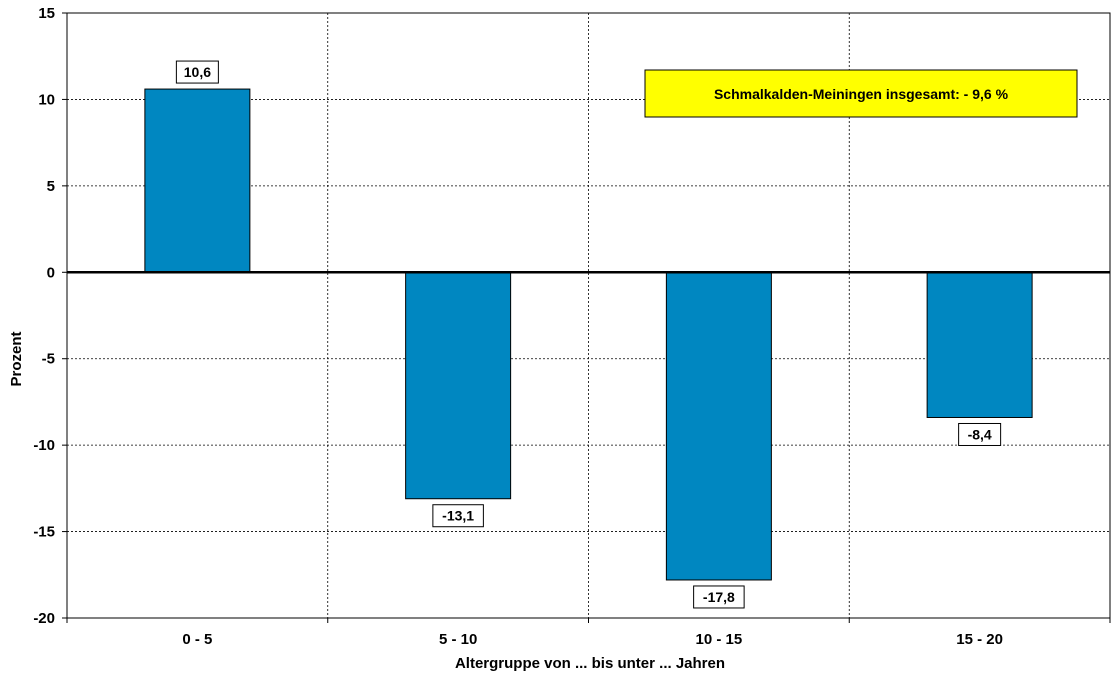  Describe the element at coordinates (51, 272) in the screenshot. I see `y-tick-label: 0` at that location.